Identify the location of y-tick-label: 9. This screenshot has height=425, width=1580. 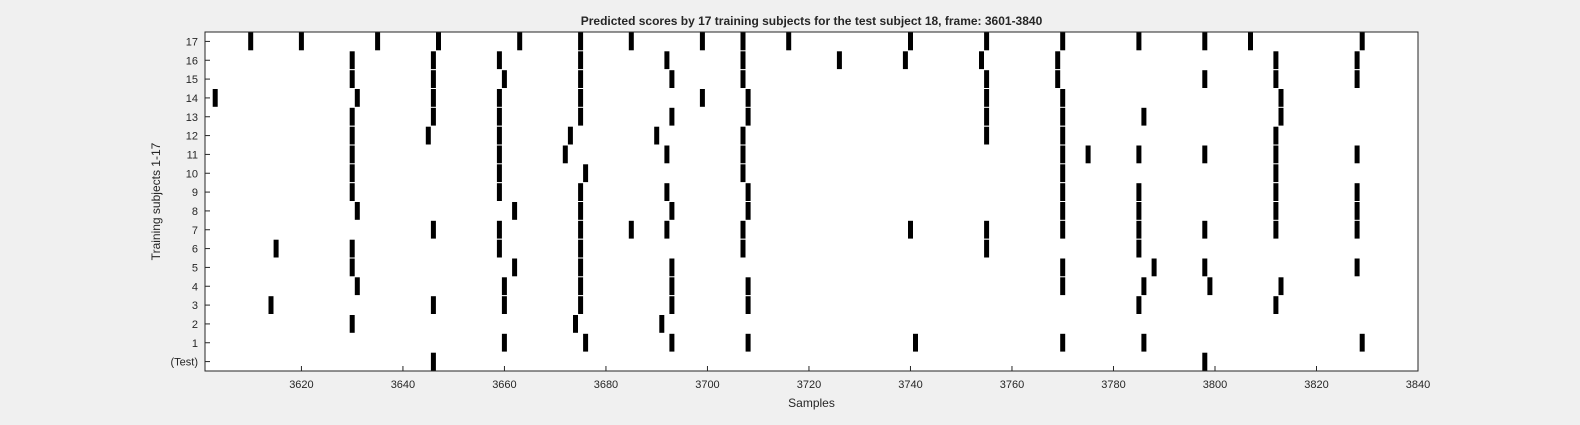
(195, 193).